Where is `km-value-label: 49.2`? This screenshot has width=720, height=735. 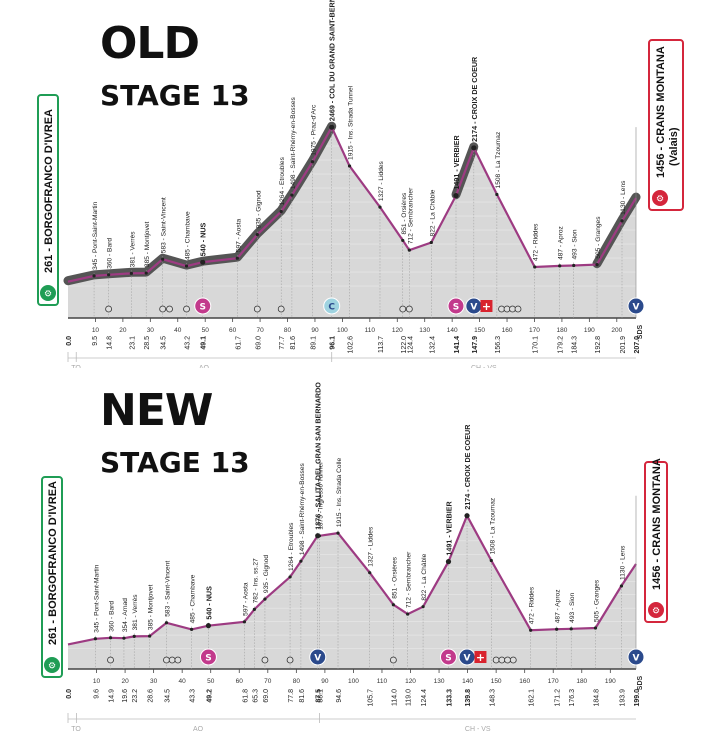 km-value-label: 49.2 is located at coordinates (209, 696).